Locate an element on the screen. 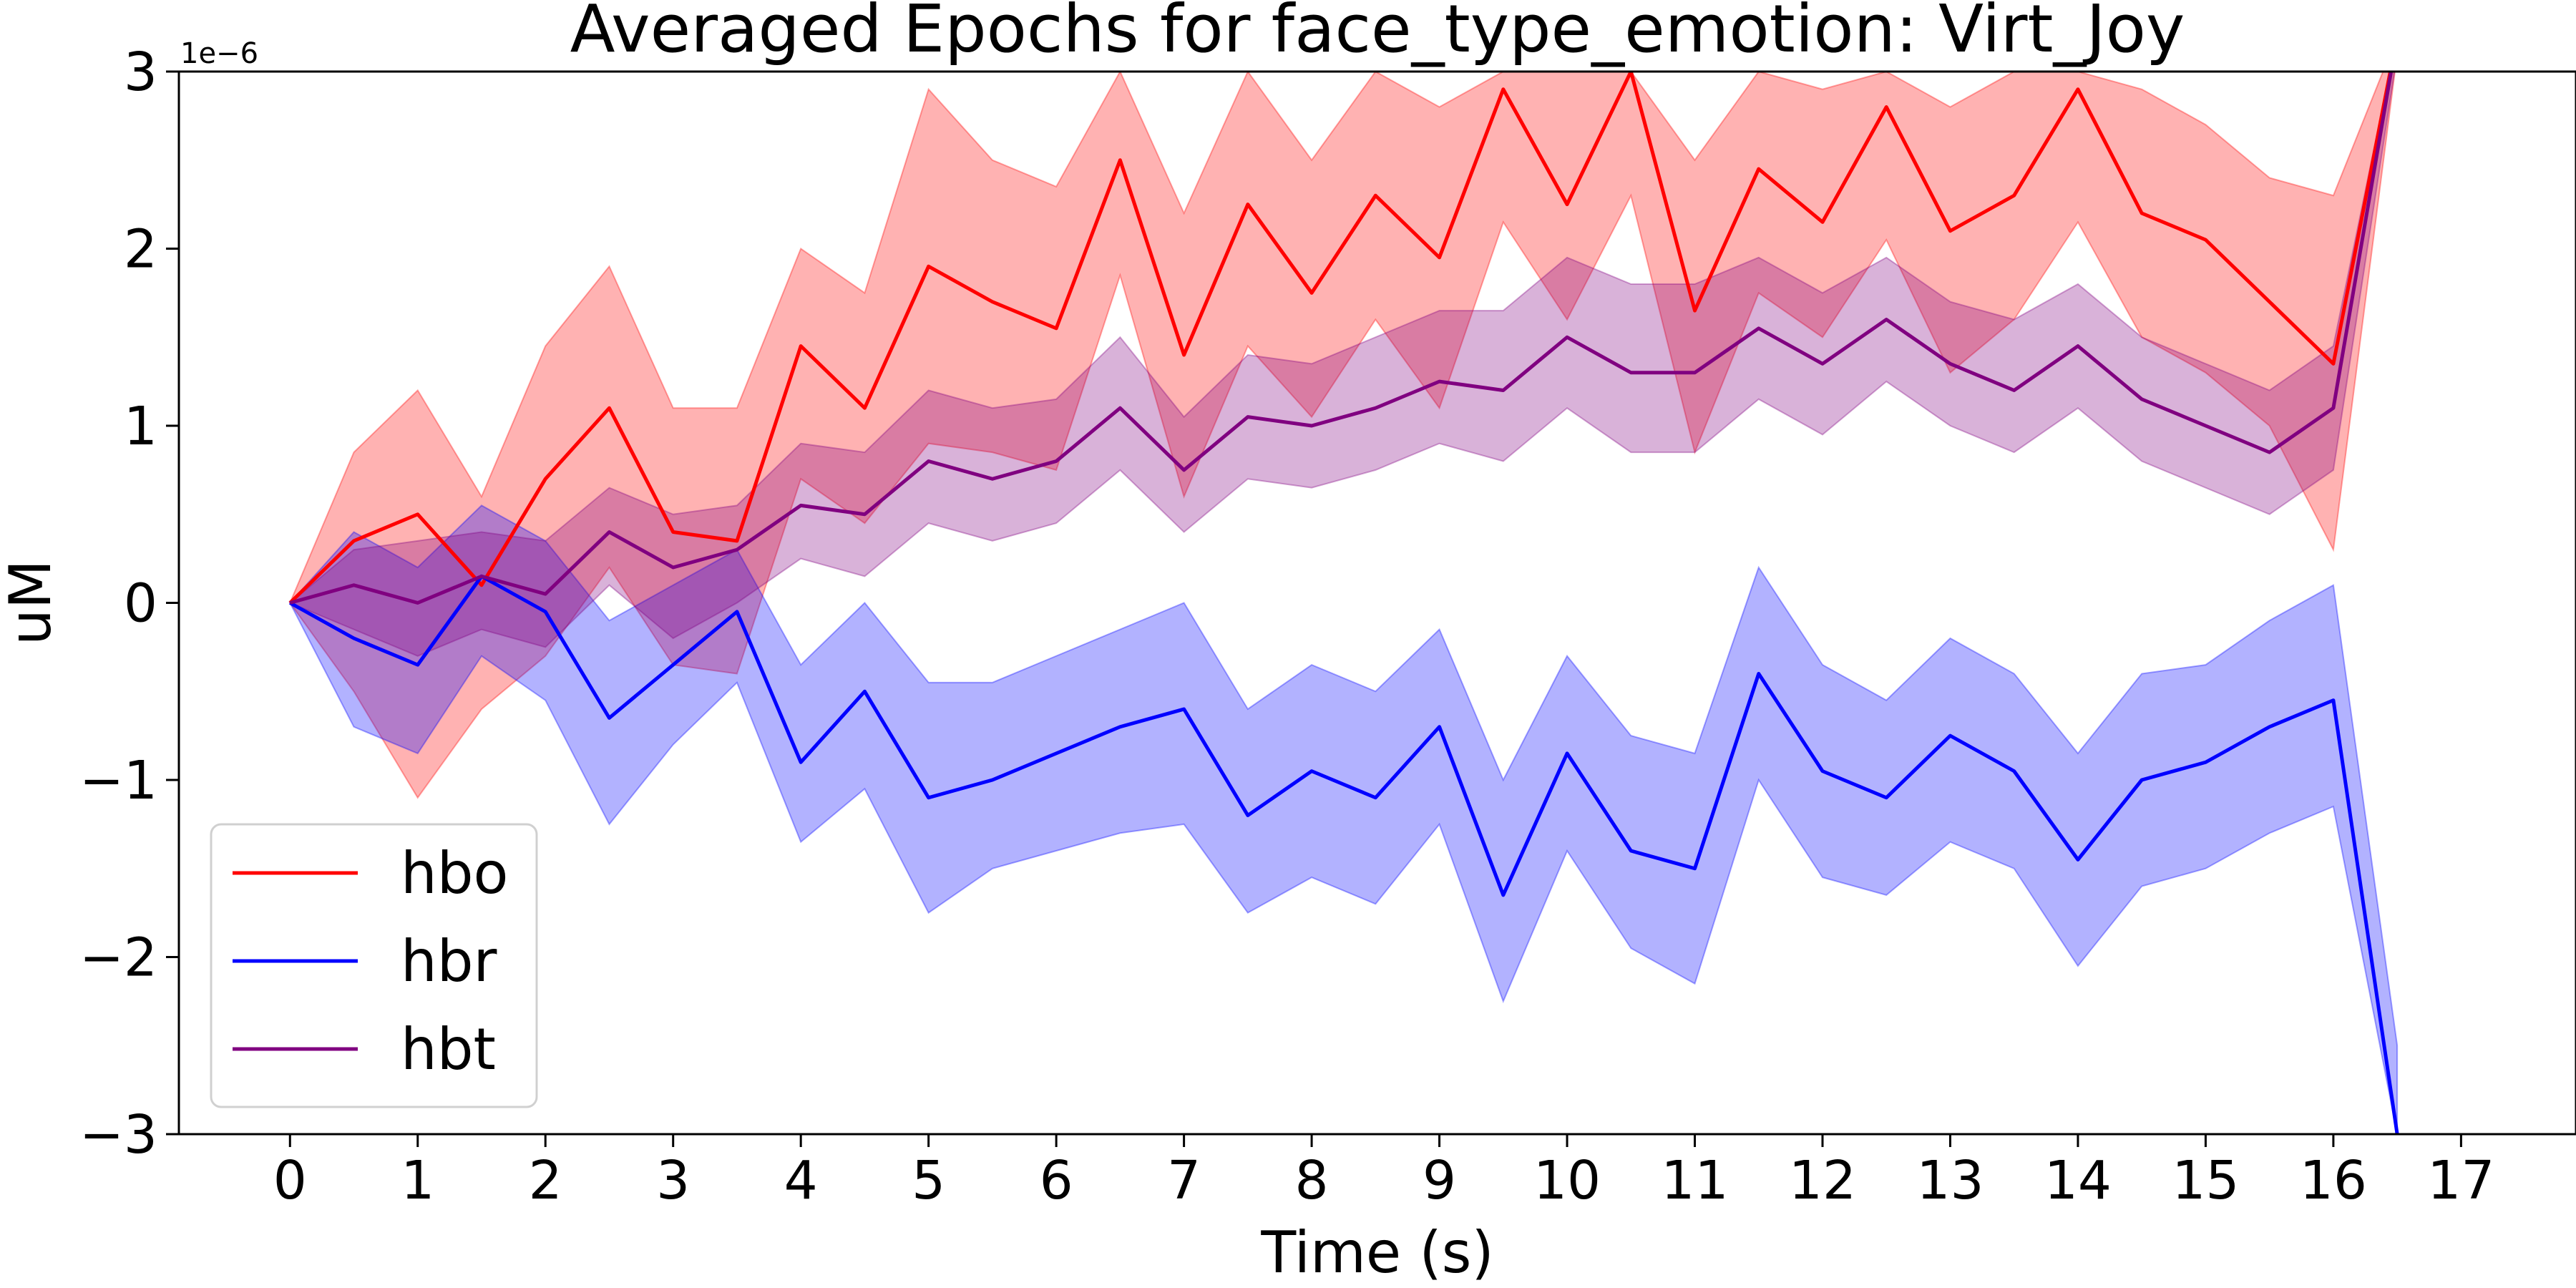 The image size is (2576, 1288). legend-label-hbo: hbo is located at coordinates (454, 873).